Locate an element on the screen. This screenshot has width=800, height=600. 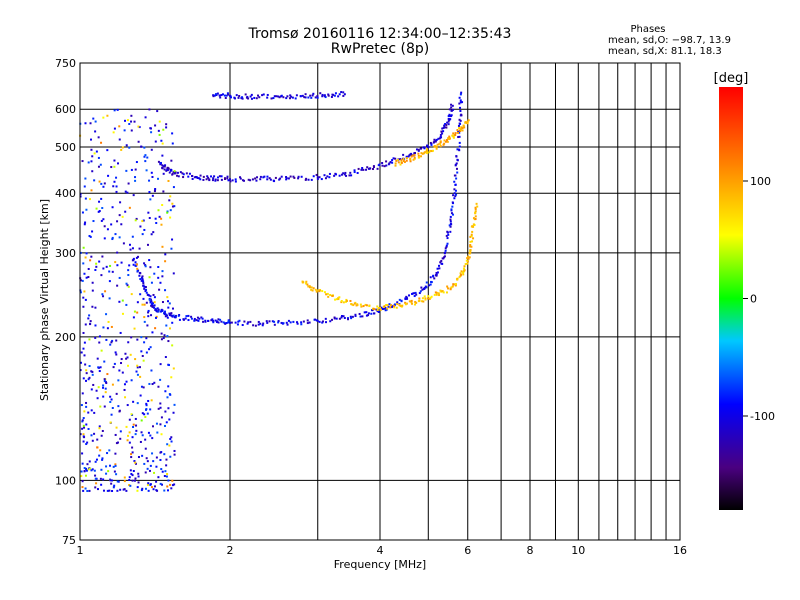
x-tick-label: 2 is located at coordinates (230, 550).